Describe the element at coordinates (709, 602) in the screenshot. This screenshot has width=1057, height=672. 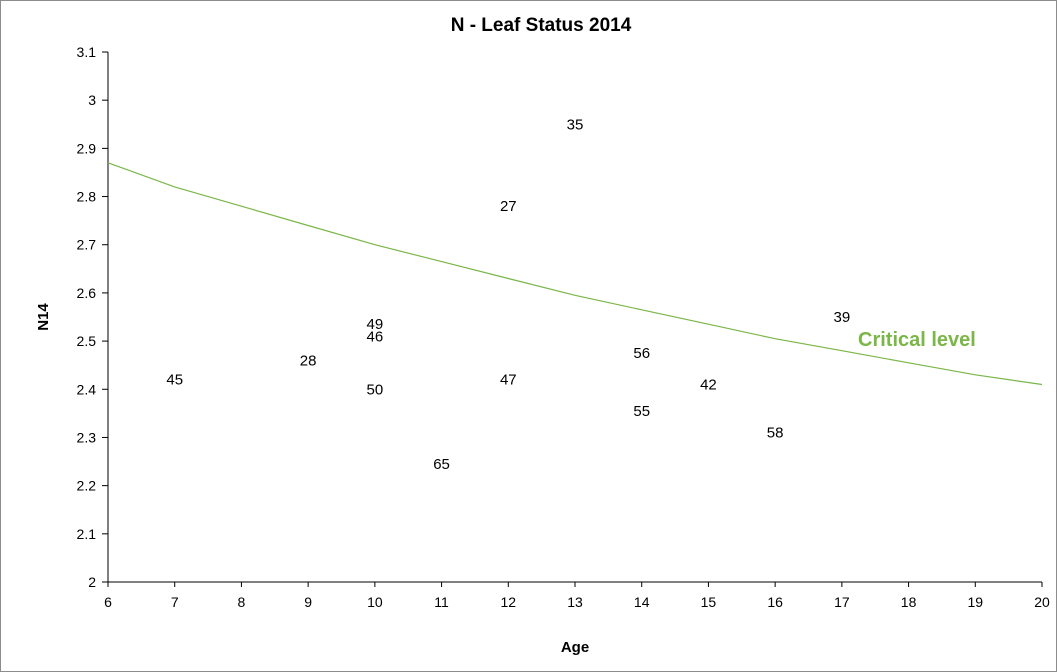
I see `x-tick-label: 15` at that location.